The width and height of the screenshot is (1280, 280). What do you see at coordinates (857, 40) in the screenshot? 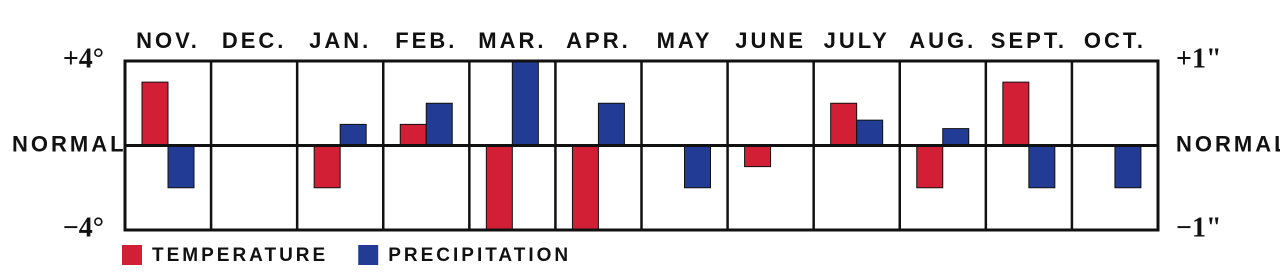
I see `x-tick-label: JULY` at bounding box center [857, 40].